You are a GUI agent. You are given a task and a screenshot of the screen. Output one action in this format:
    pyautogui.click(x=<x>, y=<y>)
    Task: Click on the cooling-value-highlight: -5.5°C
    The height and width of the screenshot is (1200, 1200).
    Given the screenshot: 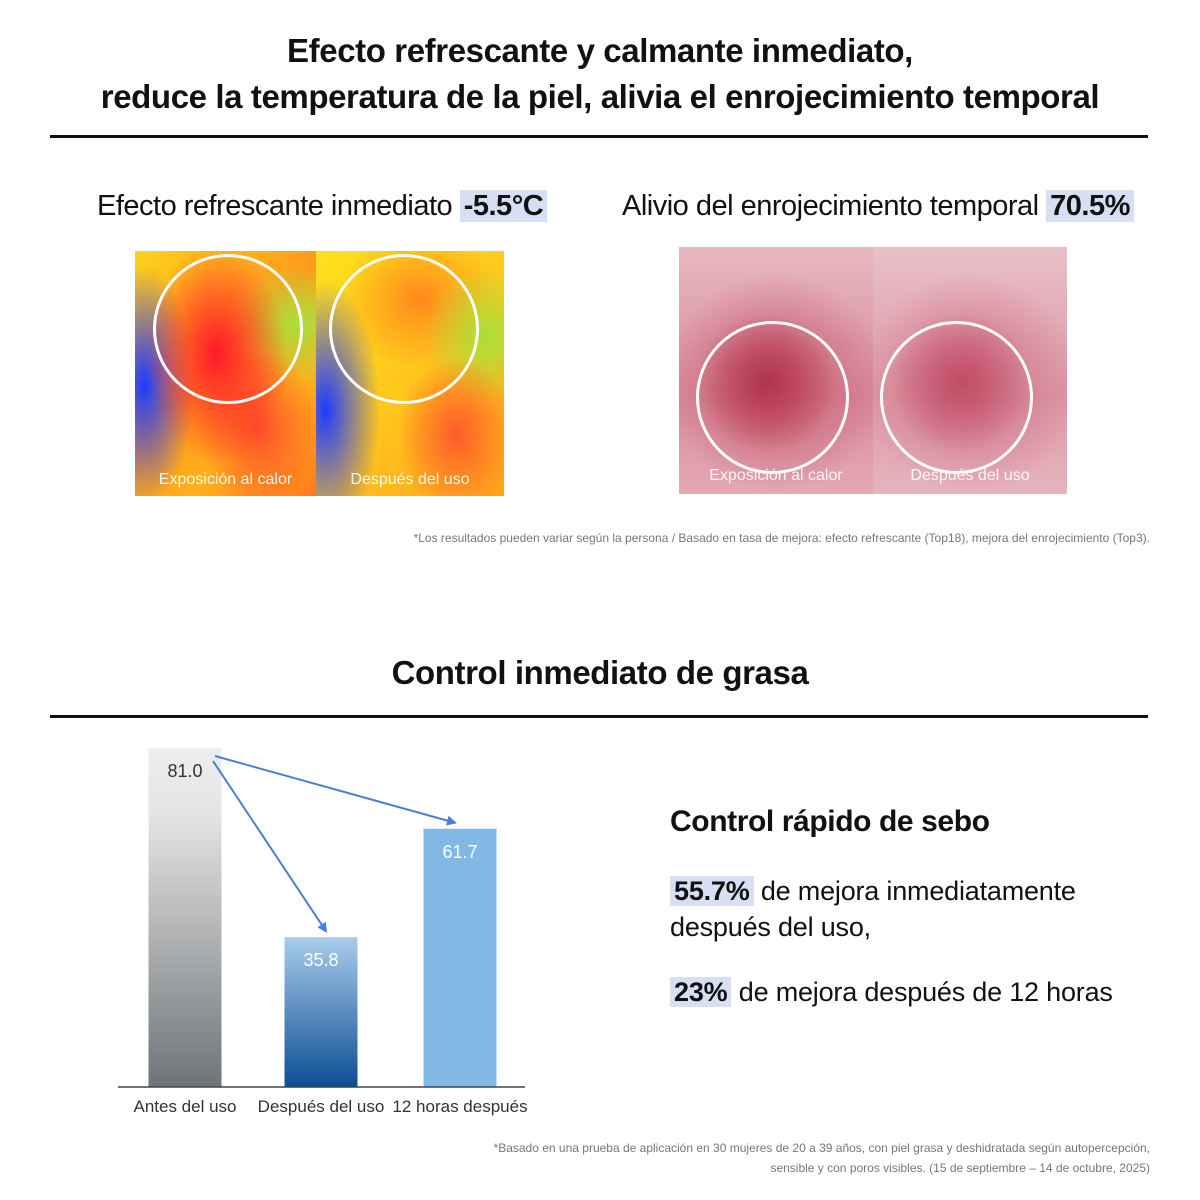 What is the action you would take?
    pyautogui.click(x=503, y=206)
    